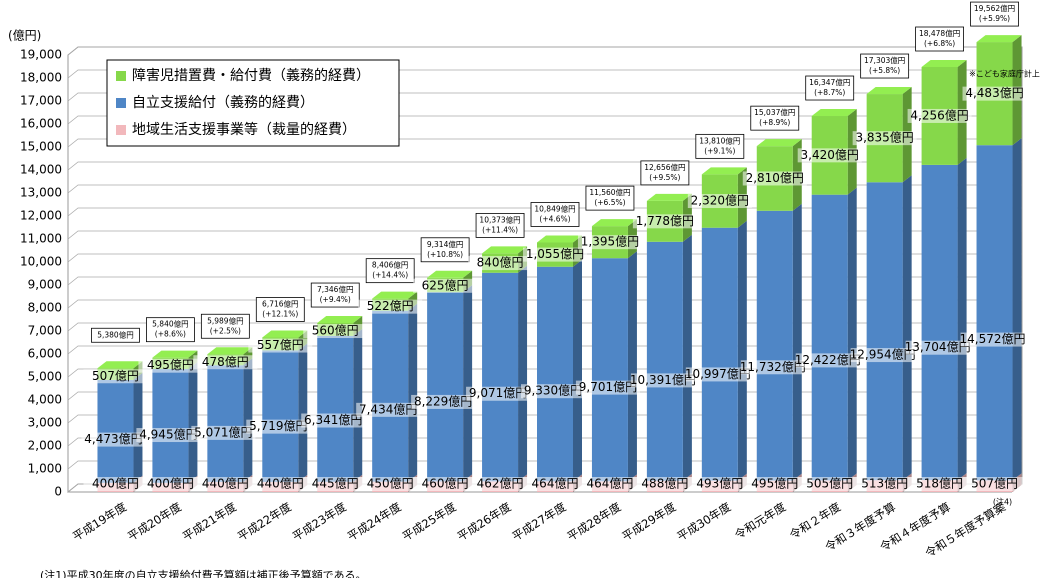 This screenshot has width=1042, height=578. What do you see at coordinates (499, 219) in the screenshot?
I see `total-label: 10,373億円` at bounding box center [499, 219].